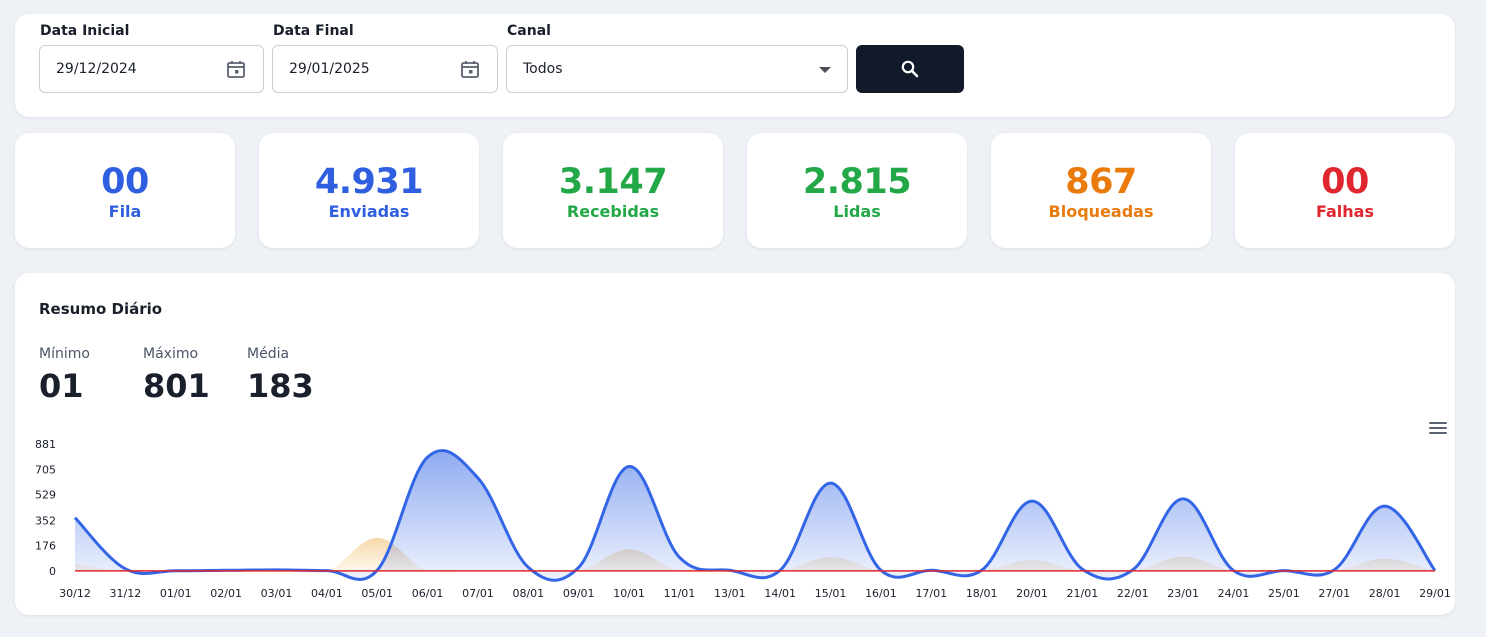  I want to click on x-tick-label: 05/01, so click(377, 593).